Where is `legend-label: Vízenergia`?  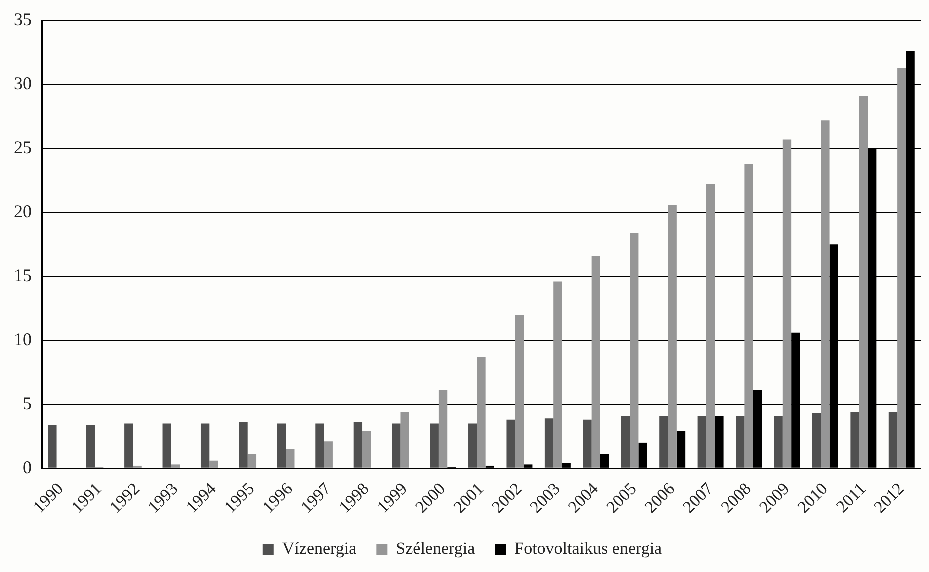 legend-label: Vízenergia is located at coordinates (320, 548).